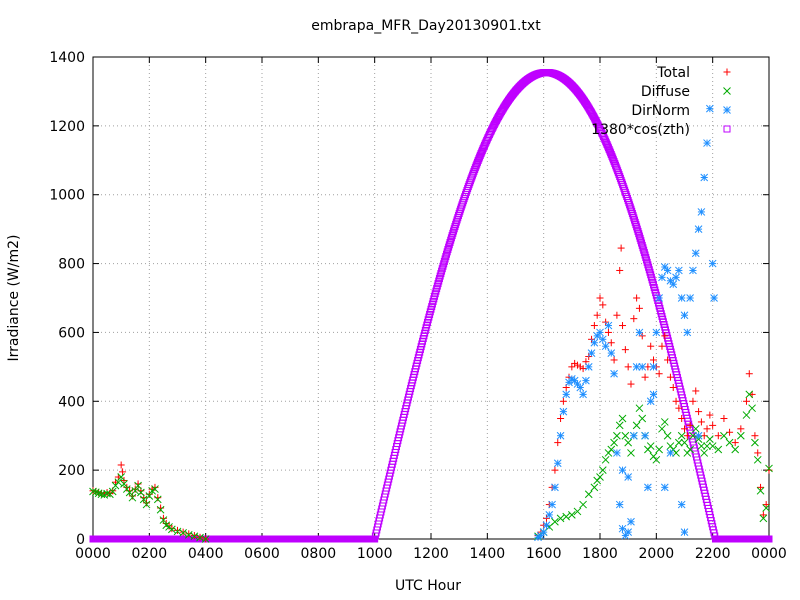 This screenshot has height=600, width=800. I want to click on y-tick-label: 400, so click(71, 402).